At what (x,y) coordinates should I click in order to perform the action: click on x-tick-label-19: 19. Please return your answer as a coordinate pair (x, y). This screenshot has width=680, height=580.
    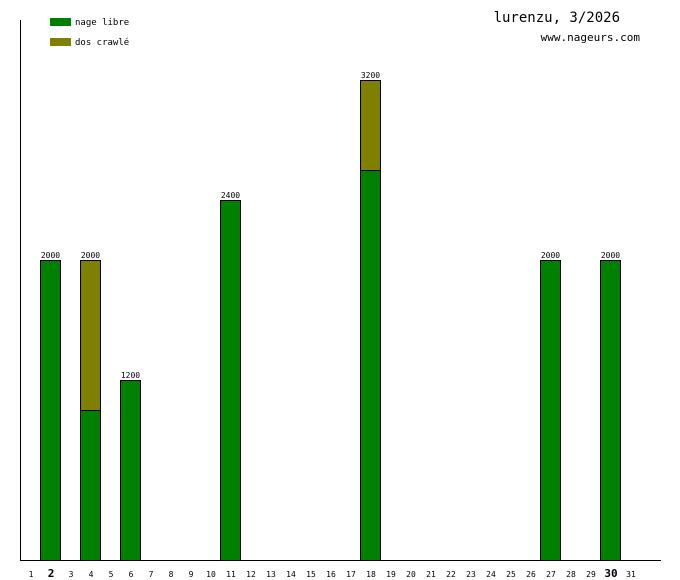
    Looking at the image, I should click on (391, 574).